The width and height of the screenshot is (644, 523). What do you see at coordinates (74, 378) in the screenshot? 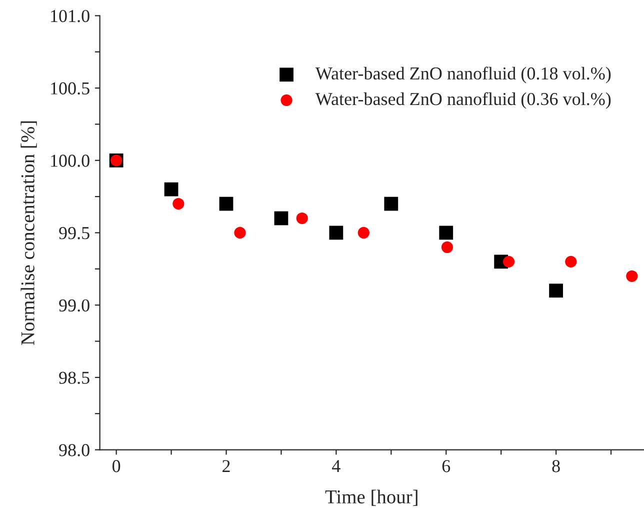
I see `y-tick-label: 98.5` at bounding box center [74, 378].